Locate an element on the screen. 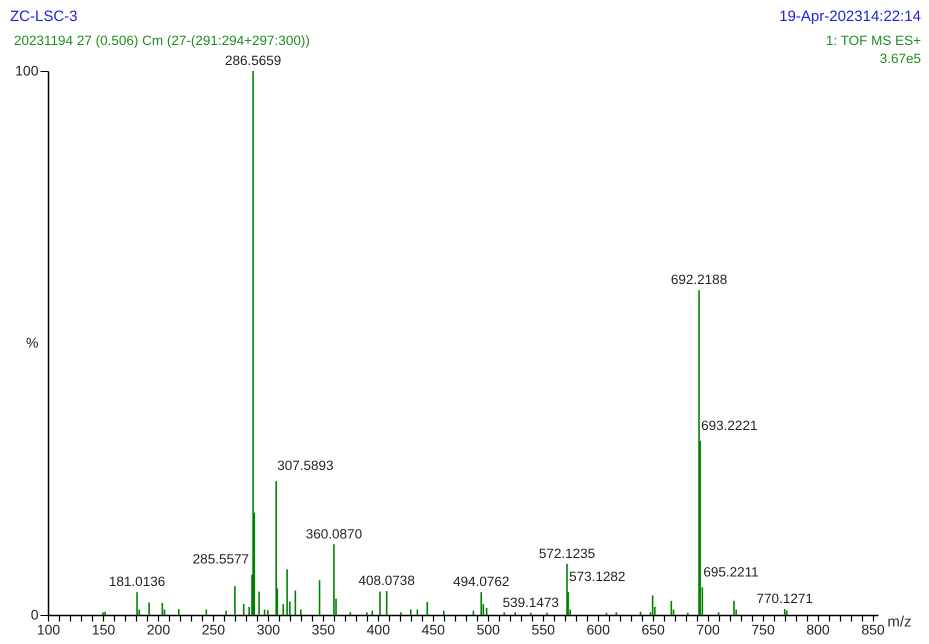 The image size is (929, 644). annotation: 494.0762 is located at coordinates (481, 582).